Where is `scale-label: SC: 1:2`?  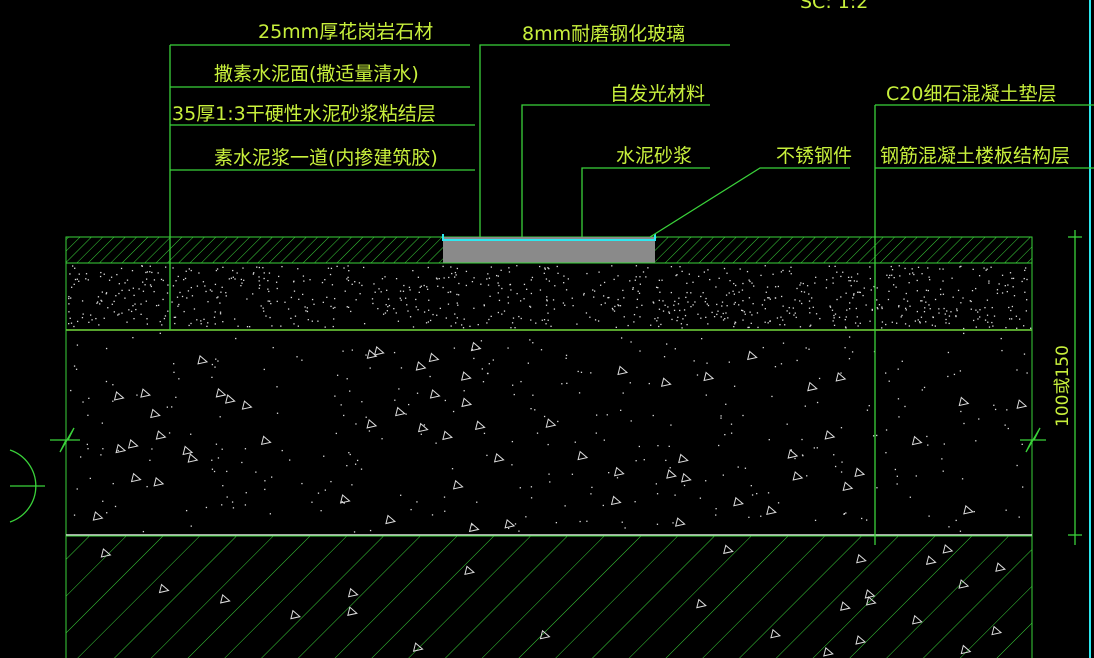
scale-label: SC: 1:2 is located at coordinates (834, 6).